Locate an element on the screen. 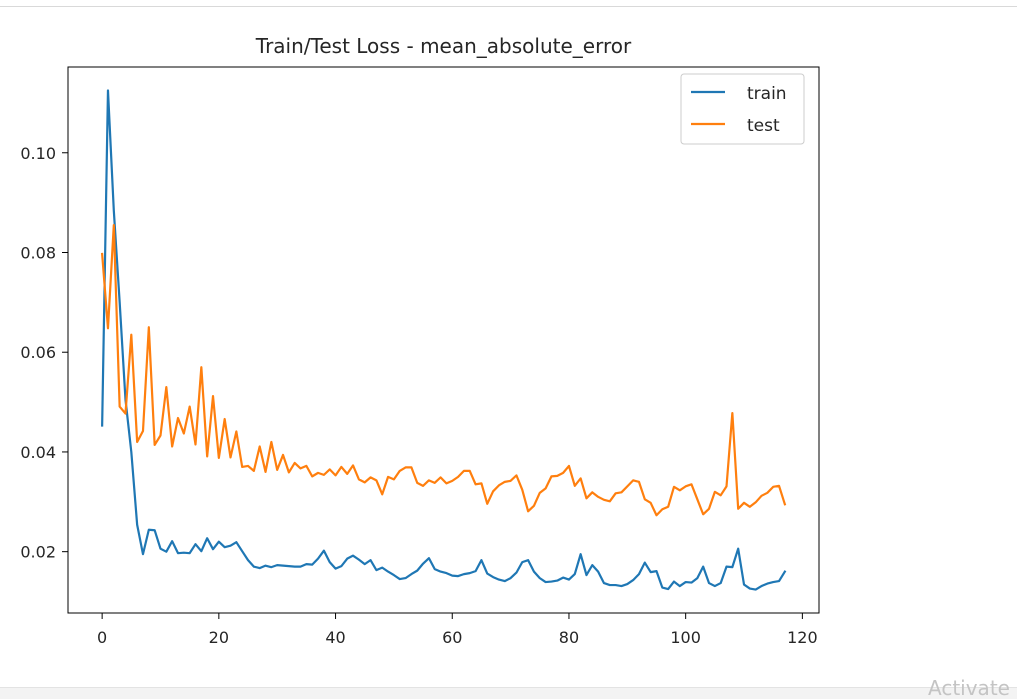 The width and height of the screenshot is (1017, 700). y-tick-label: 0.06 is located at coordinates (38, 352).